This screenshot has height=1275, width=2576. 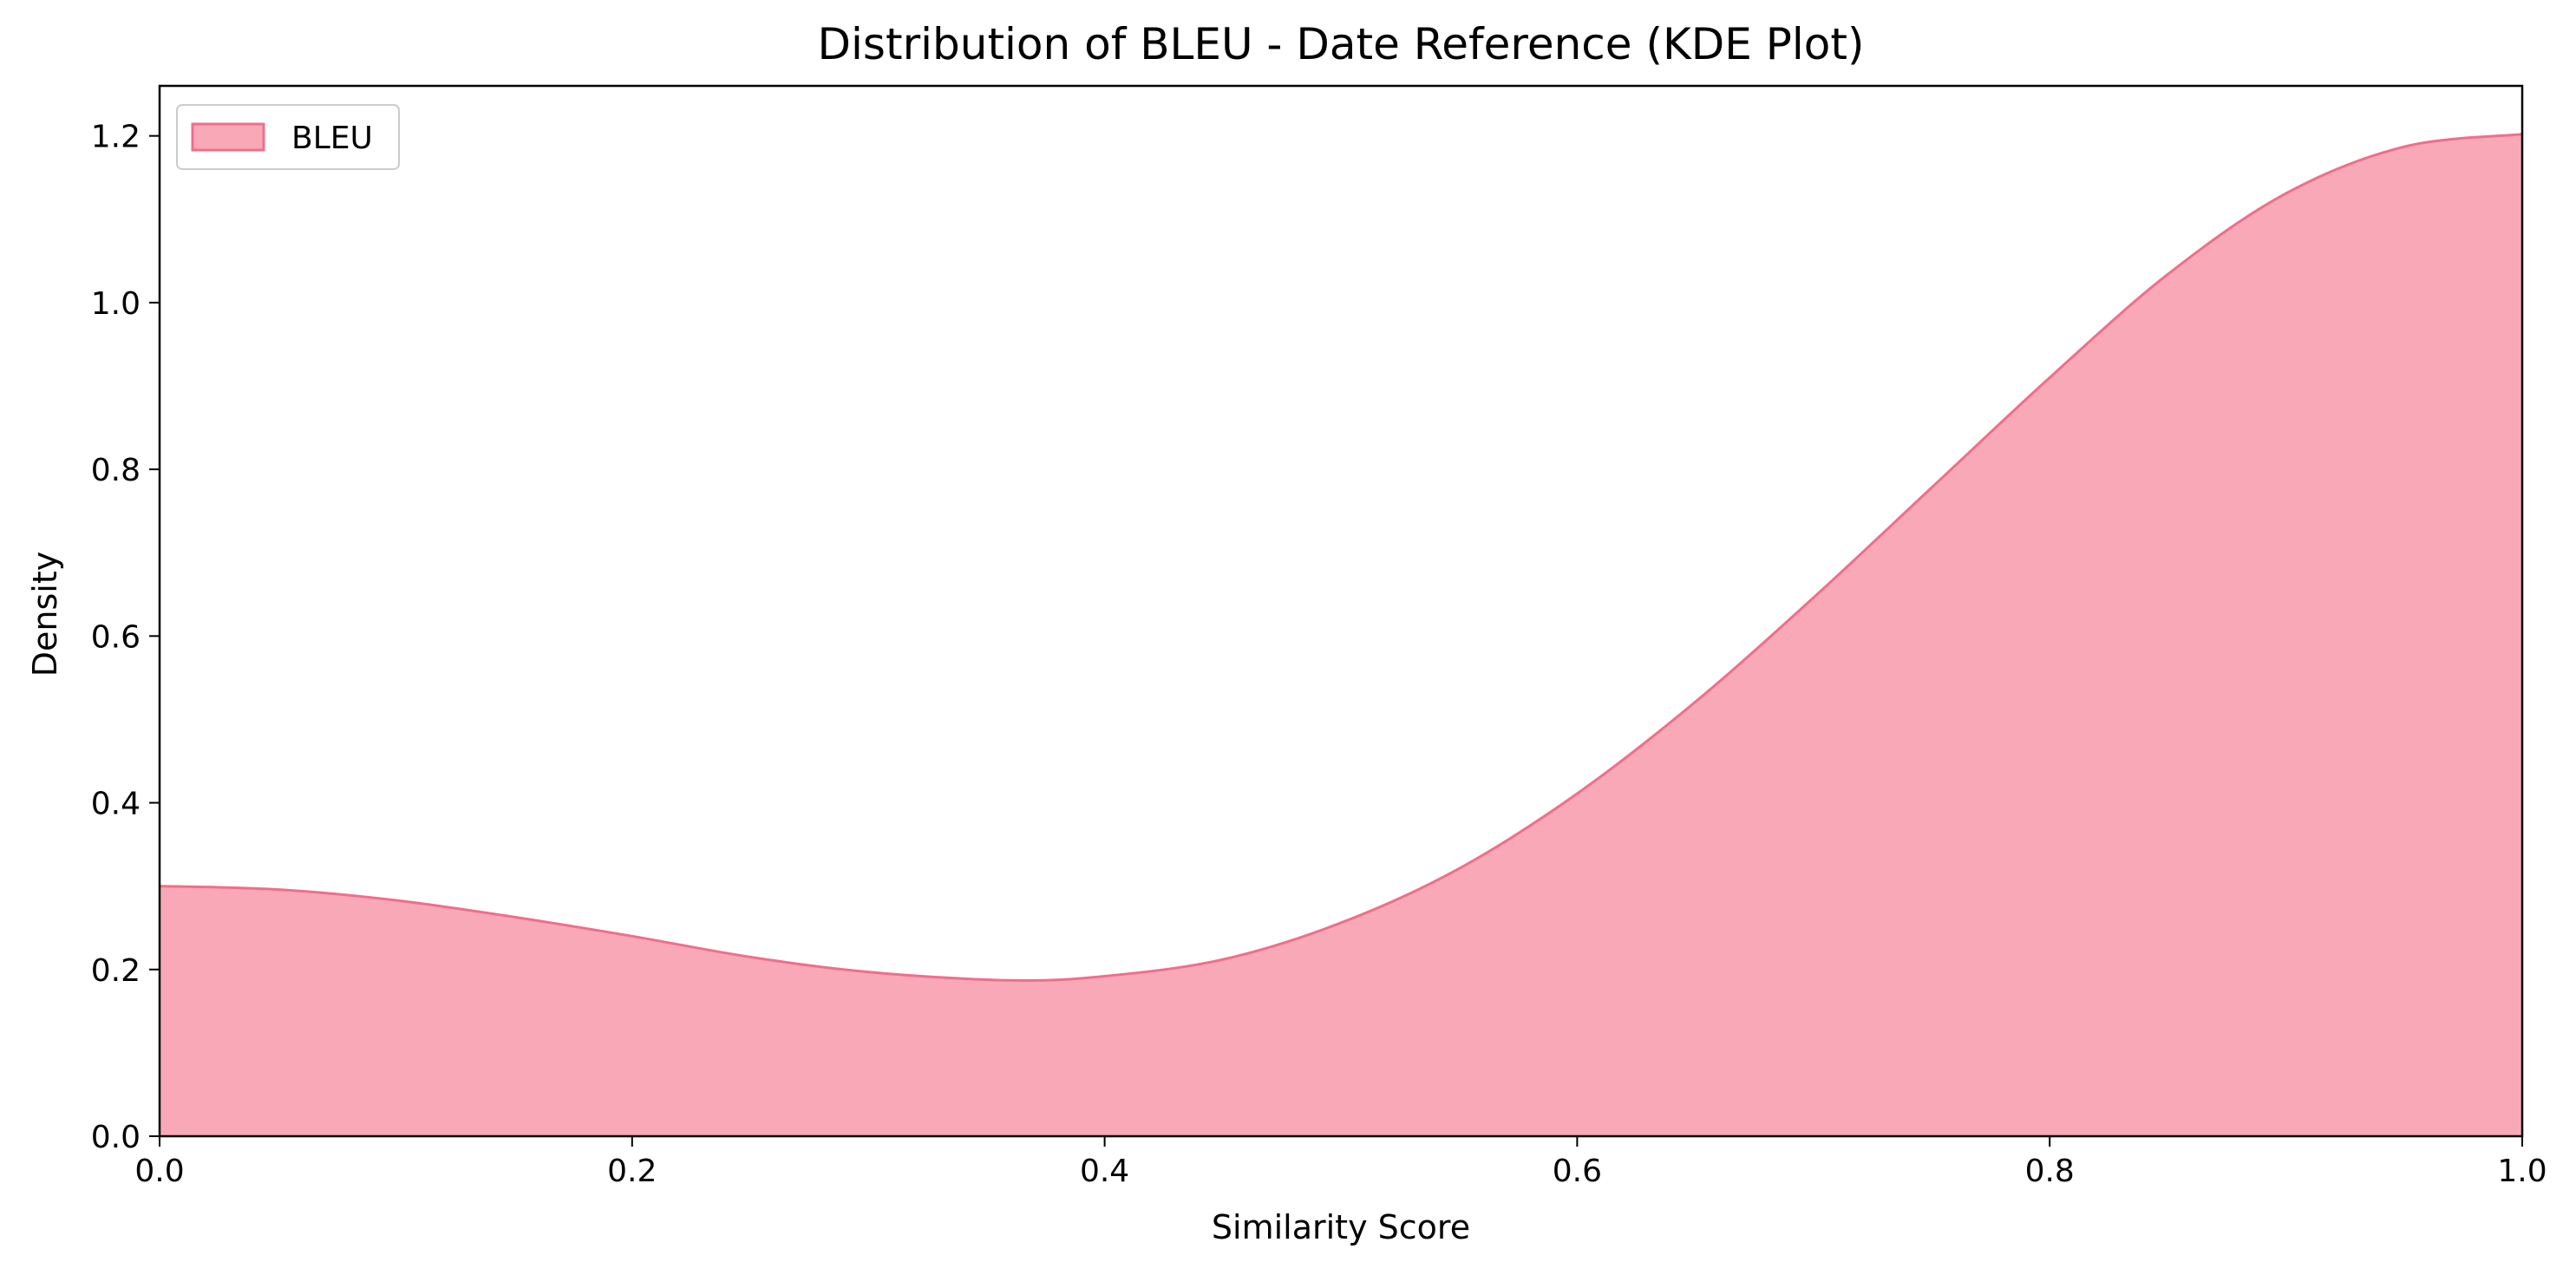 What do you see at coordinates (45, 614) in the screenshot?
I see `y-axis-label: Density` at bounding box center [45, 614].